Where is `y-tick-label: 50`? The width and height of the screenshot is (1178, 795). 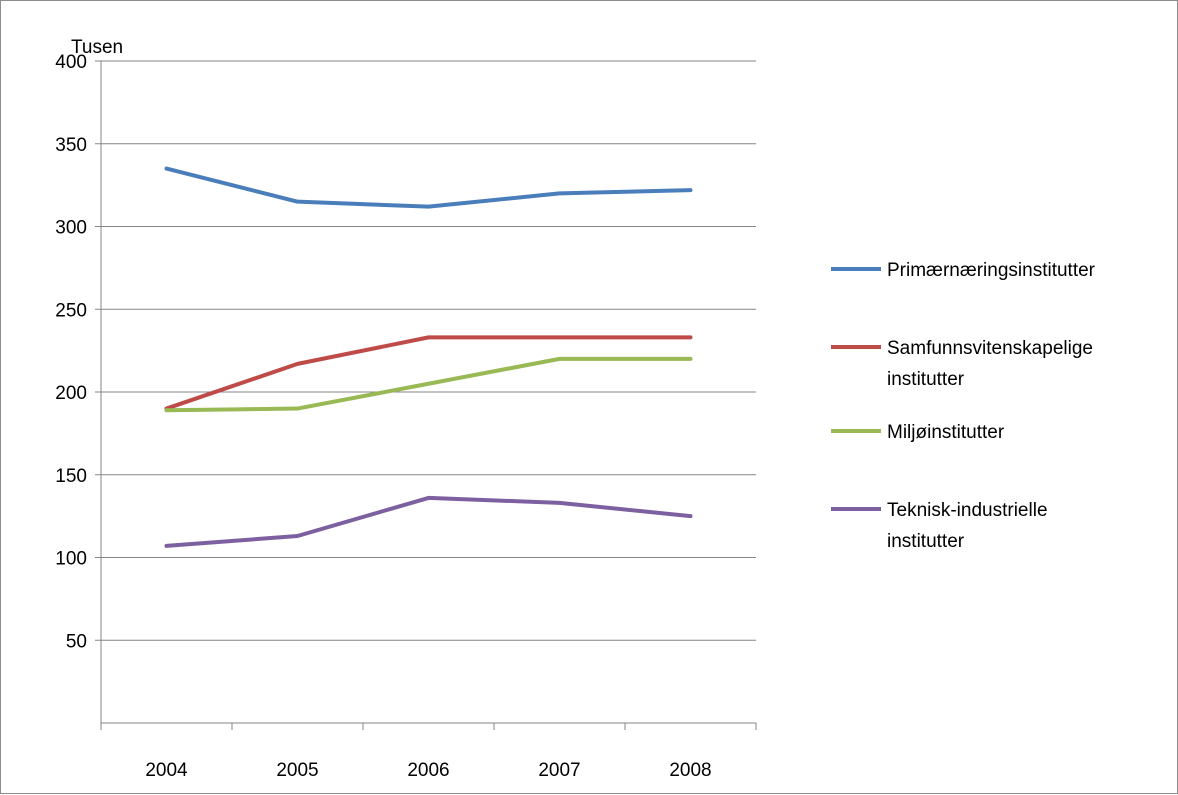 y-tick-label: 50 is located at coordinates (76, 641).